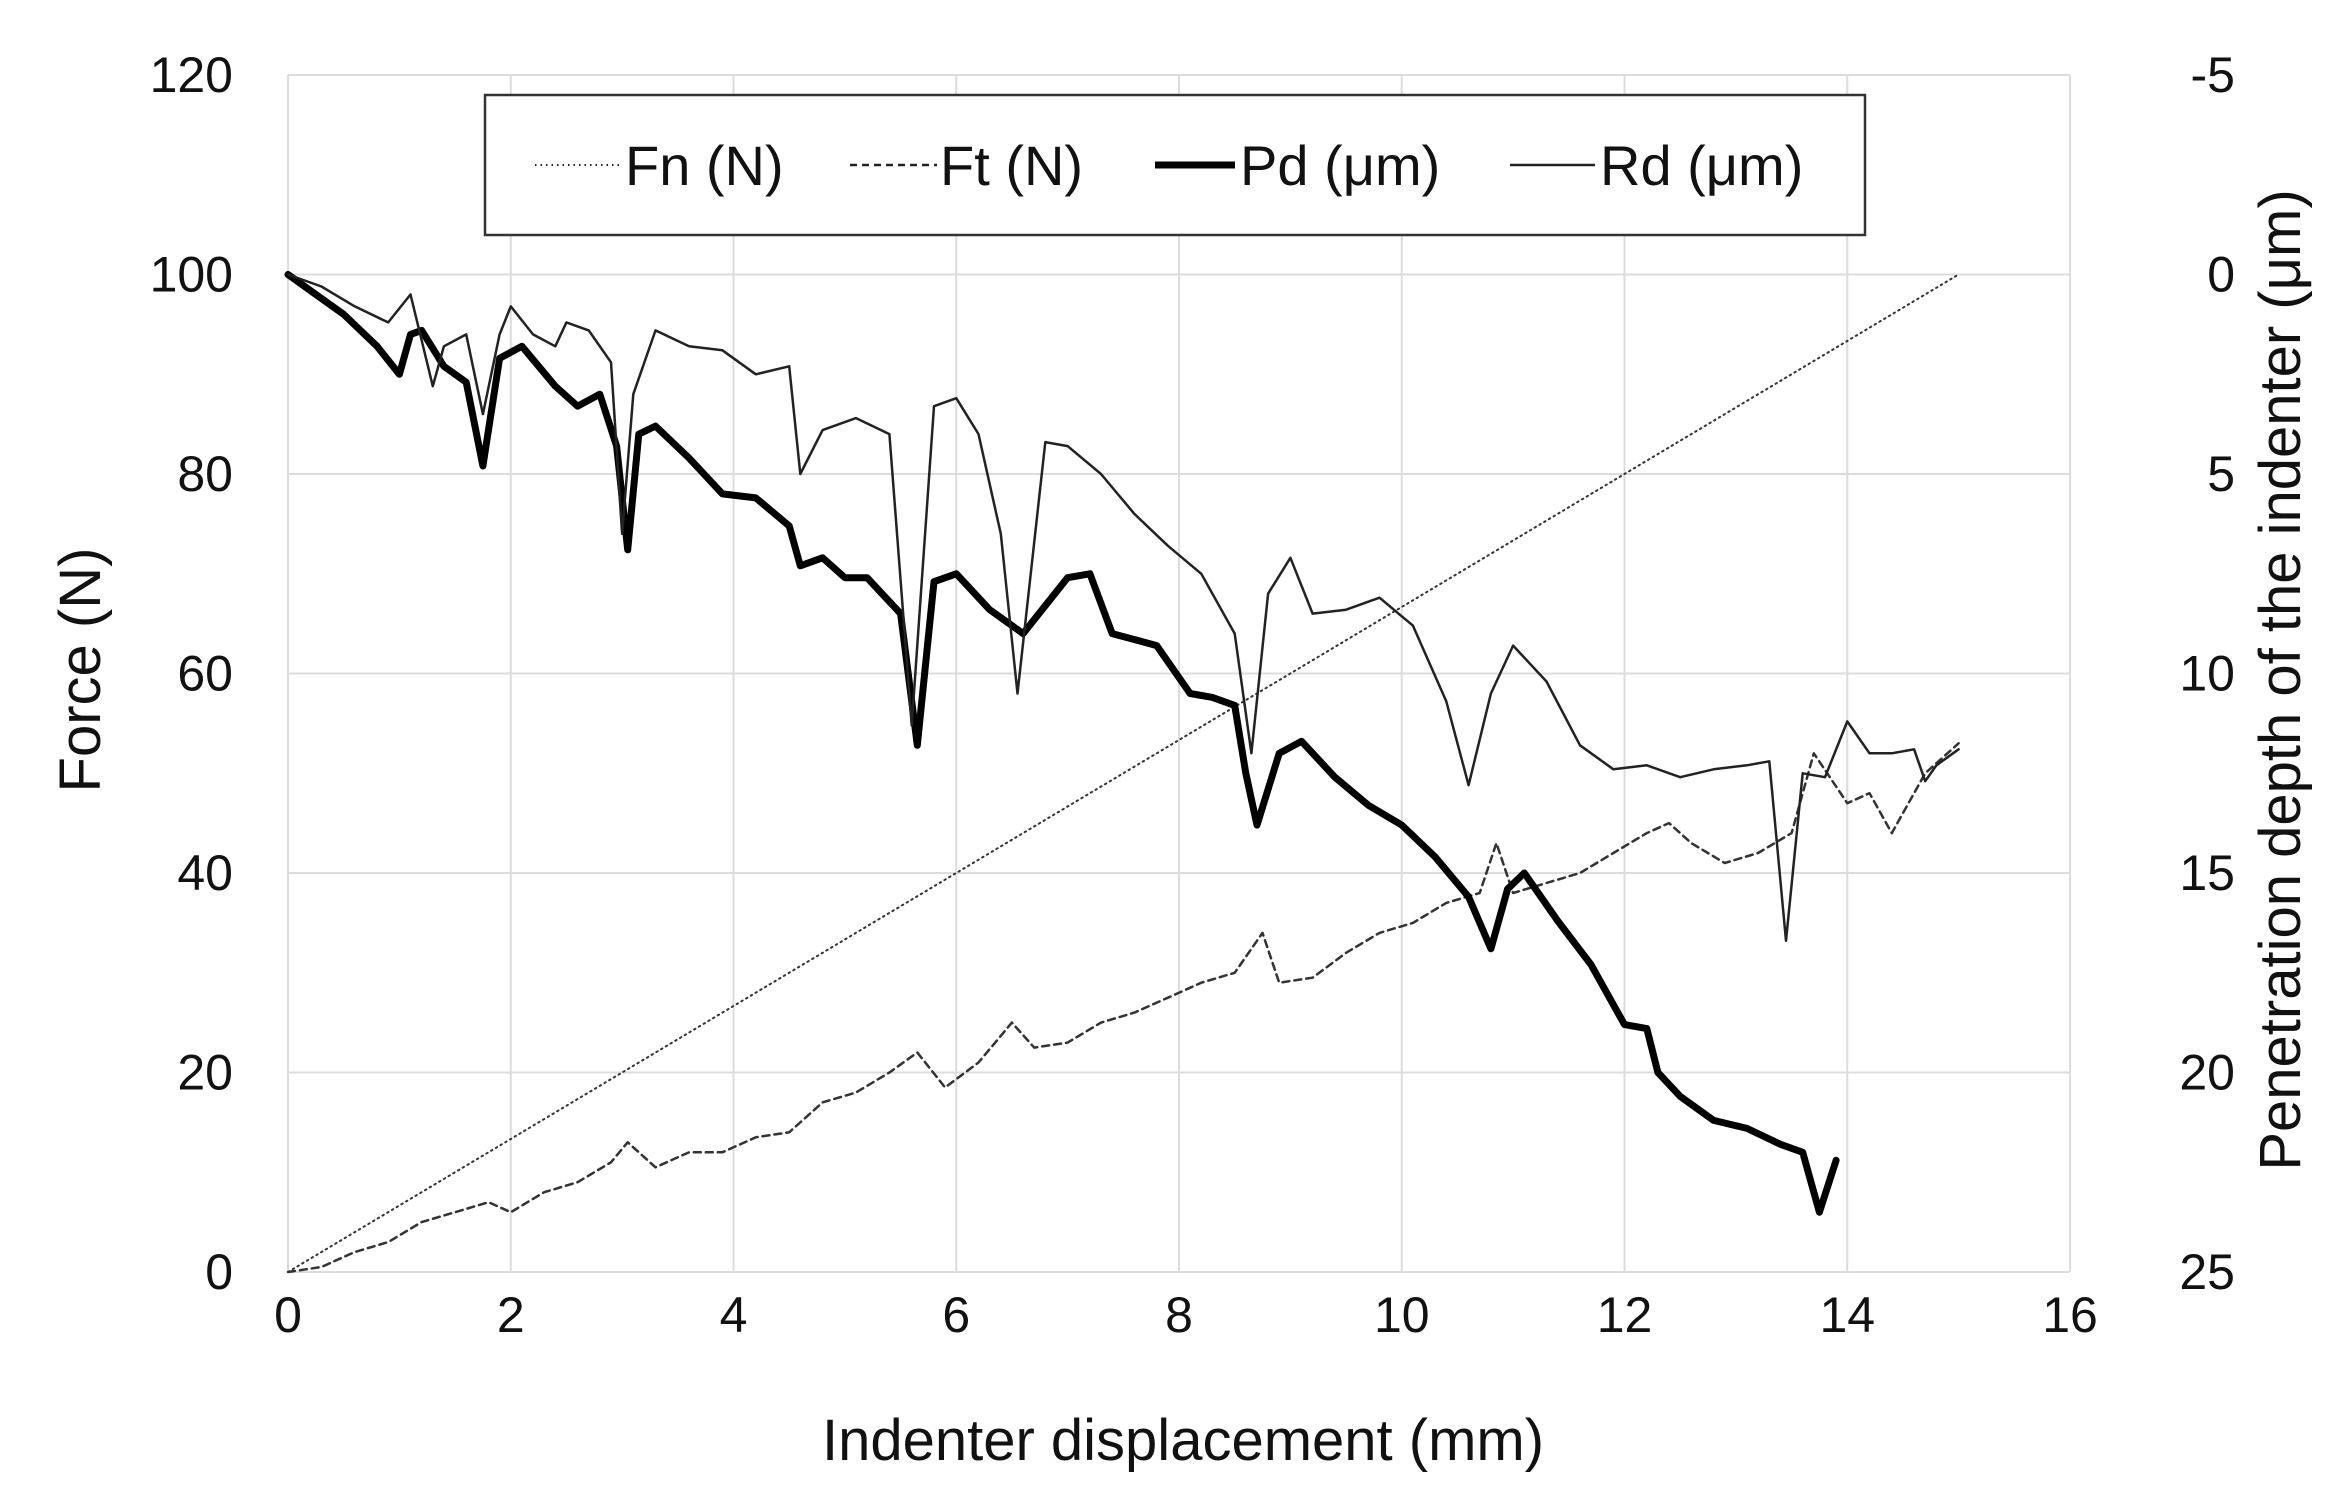 This screenshot has width=2352, height=1503. What do you see at coordinates (205, 873) in the screenshot?
I see `y-tick-label: 40` at bounding box center [205, 873].